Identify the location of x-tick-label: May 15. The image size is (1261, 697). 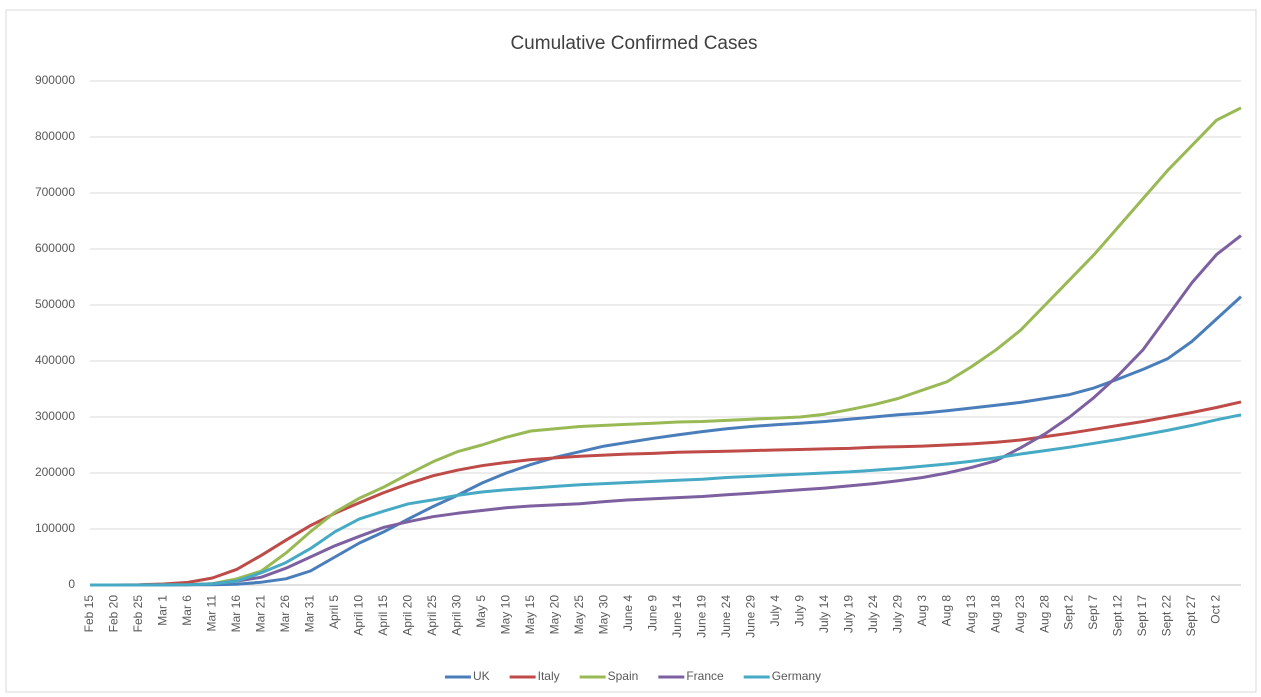
(530, 615).